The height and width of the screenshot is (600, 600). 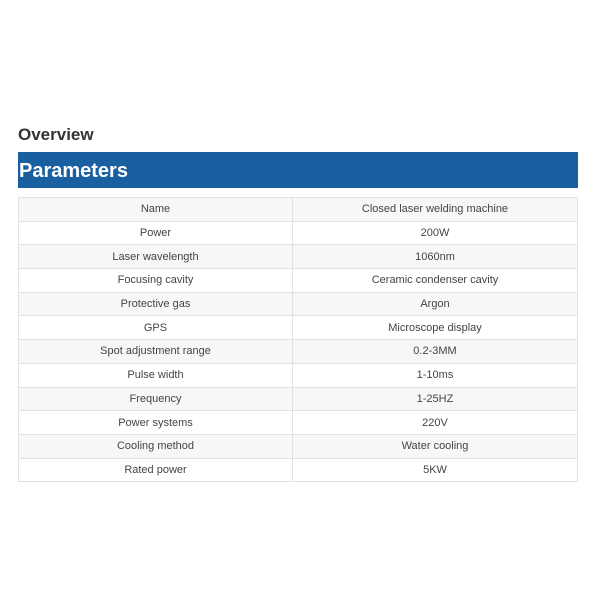 I want to click on parameter-label: Protective gas, so click(x=155, y=304).